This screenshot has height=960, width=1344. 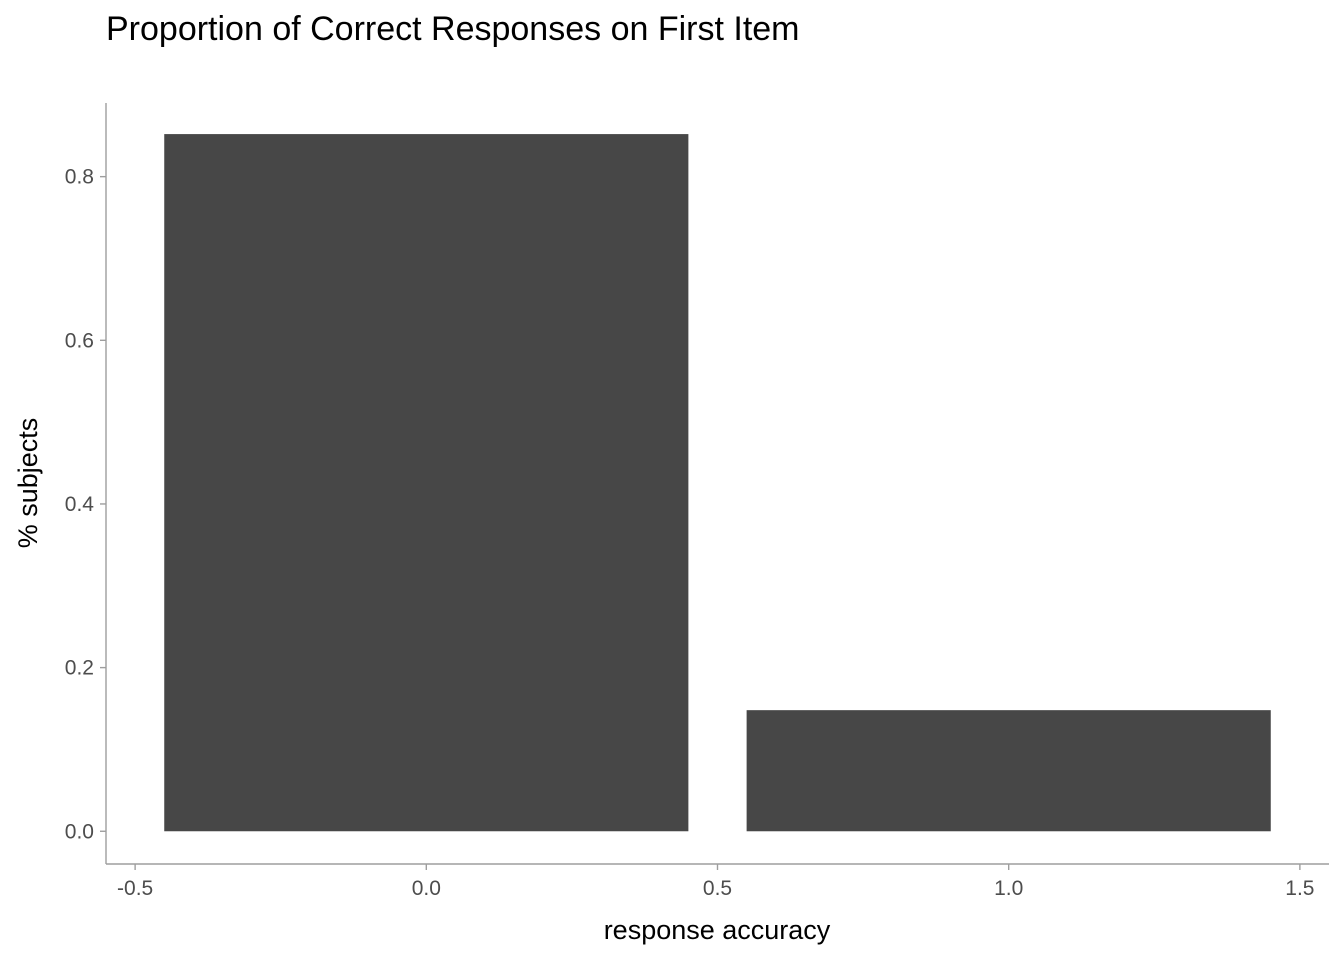 What do you see at coordinates (1008, 888) in the screenshot?
I see `x-tick-label: 1.0` at bounding box center [1008, 888].